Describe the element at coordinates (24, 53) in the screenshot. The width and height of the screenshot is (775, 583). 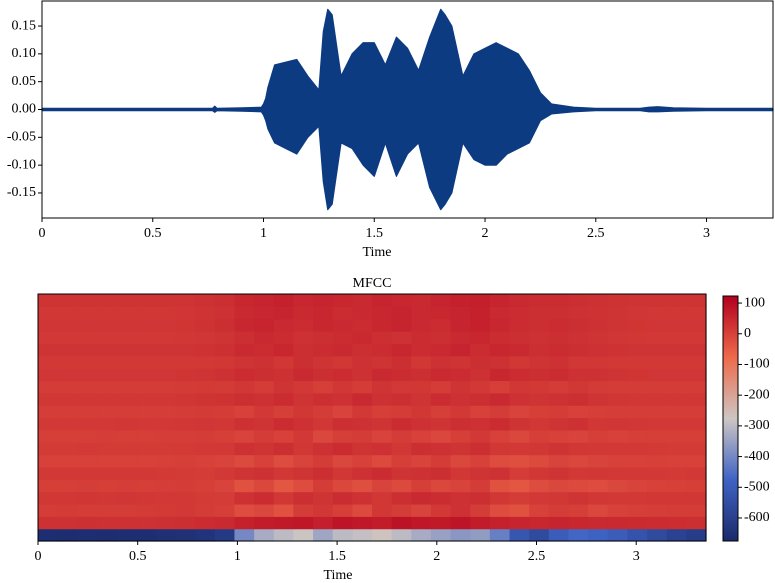
I see `y-tick-label: 0.10` at that location.